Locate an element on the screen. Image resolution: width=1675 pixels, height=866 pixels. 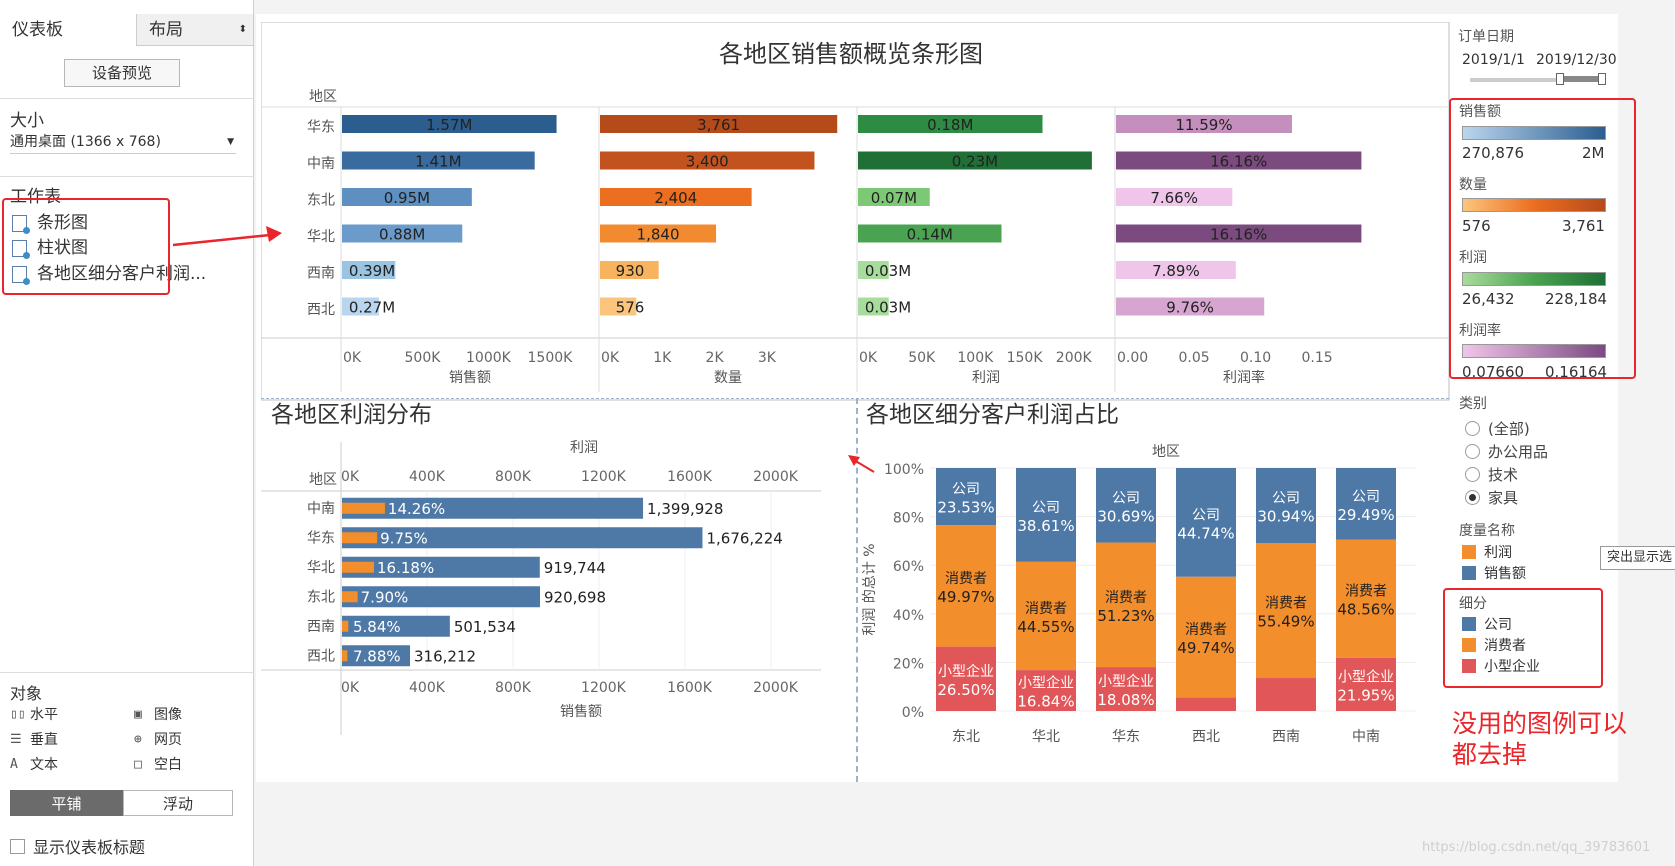
size-select: 通用桌面 (1366 x 768) ▼ is located at coordinates (123, 142).